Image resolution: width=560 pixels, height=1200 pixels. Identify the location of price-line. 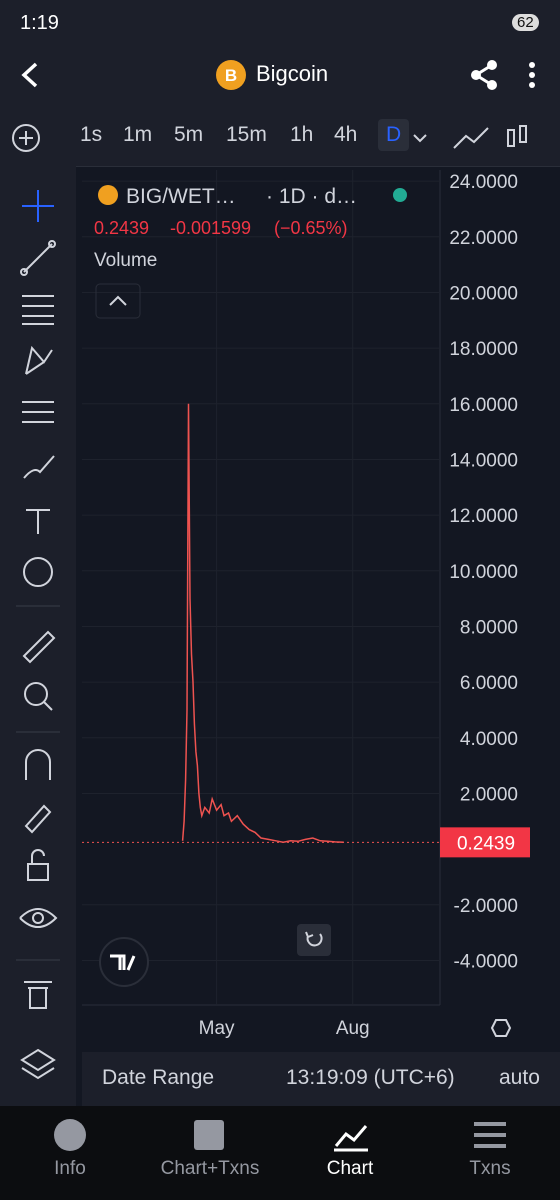
(262, 623).